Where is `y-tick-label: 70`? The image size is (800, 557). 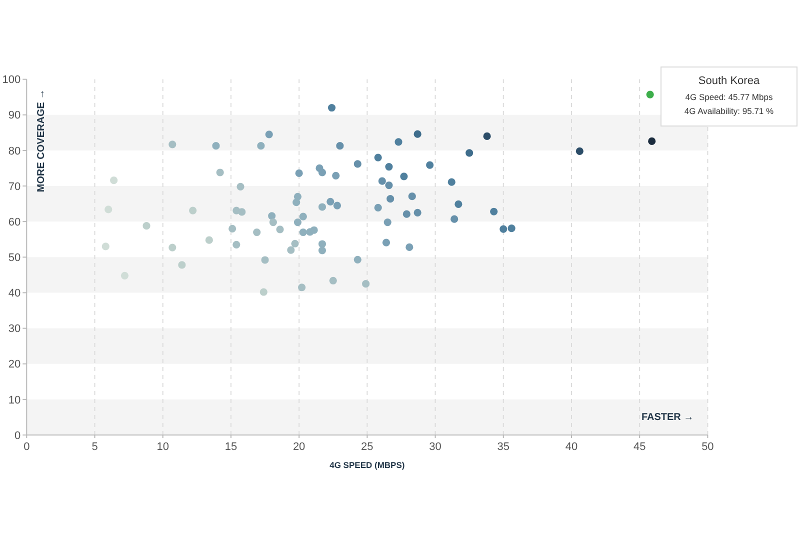 y-tick-label: 70 is located at coordinates (14, 186).